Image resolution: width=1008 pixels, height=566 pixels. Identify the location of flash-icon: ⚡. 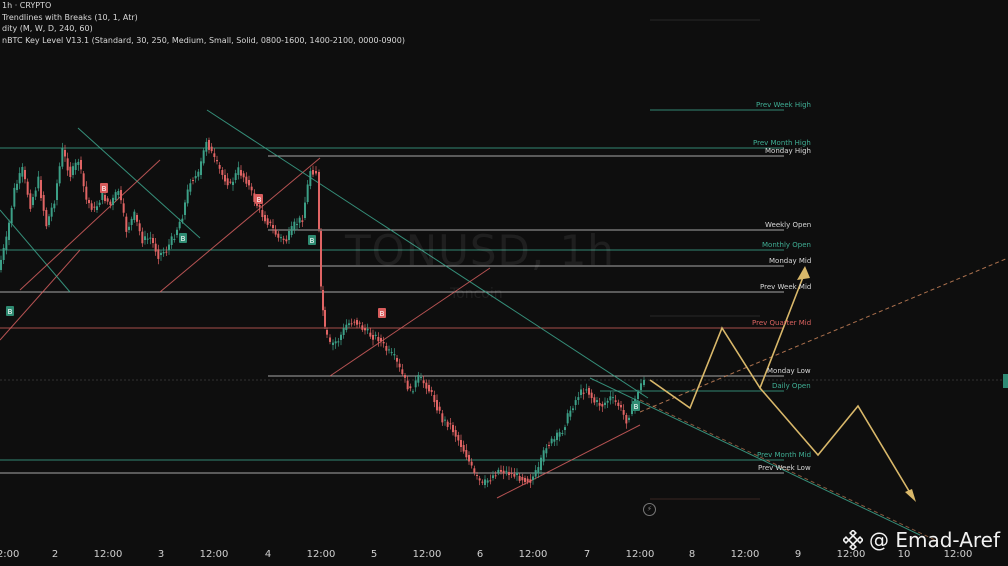
(649, 509).